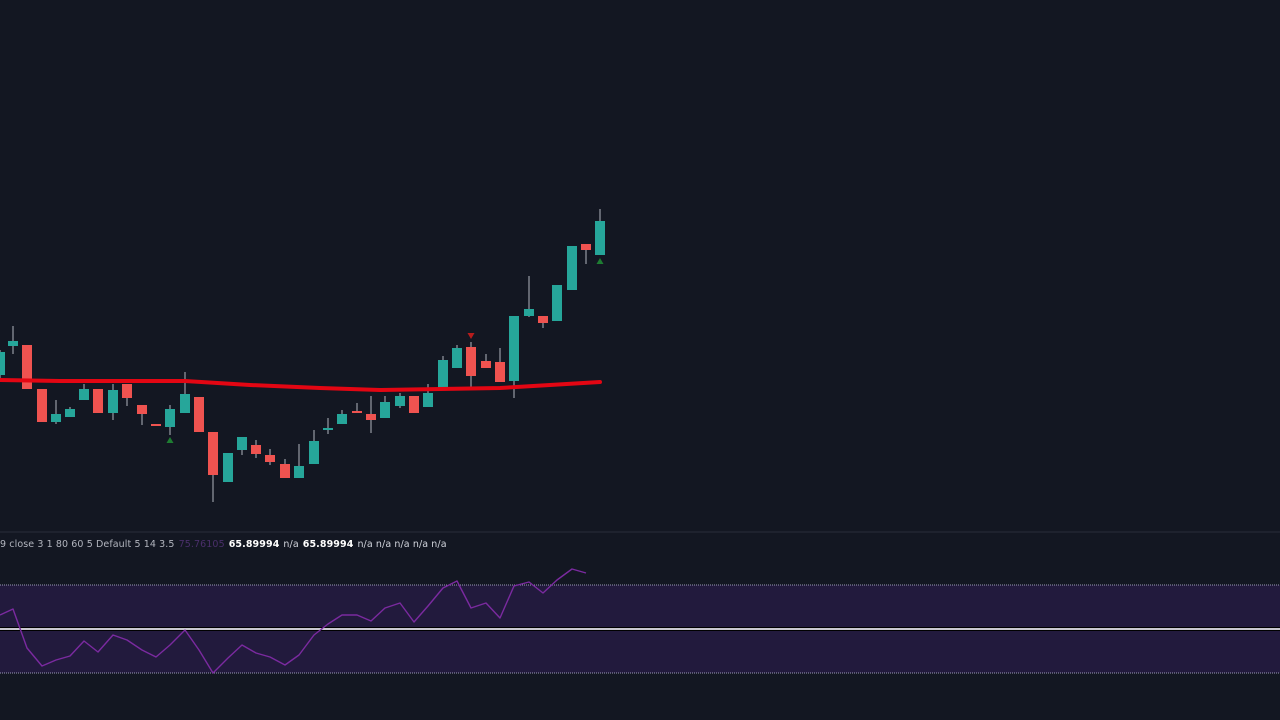 The height and width of the screenshot is (720, 1280). I want to click on sell-signal-icon, so click(471, 336).